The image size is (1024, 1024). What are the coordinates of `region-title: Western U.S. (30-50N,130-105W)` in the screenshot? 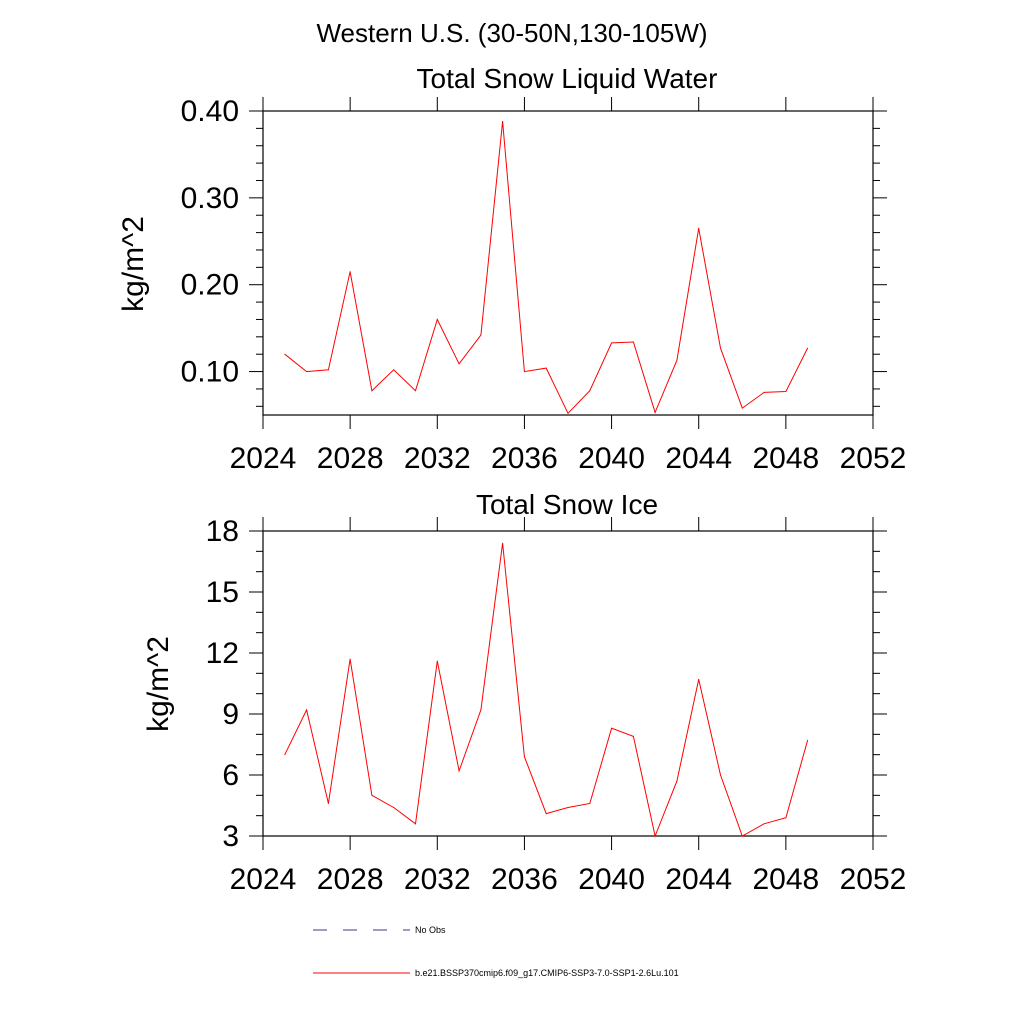 It's located at (511, 33).